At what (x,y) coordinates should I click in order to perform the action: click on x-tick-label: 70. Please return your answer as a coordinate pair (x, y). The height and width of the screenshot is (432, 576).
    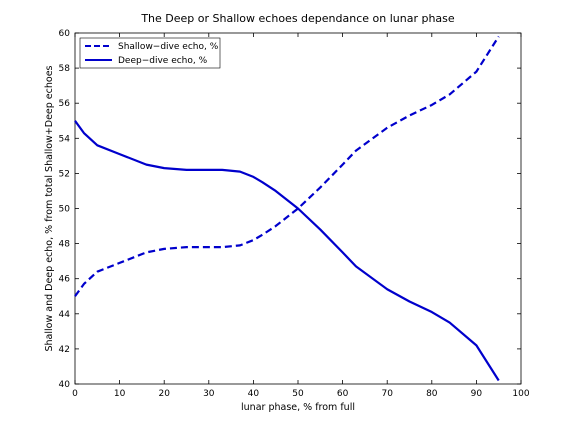
    Looking at the image, I should click on (387, 394).